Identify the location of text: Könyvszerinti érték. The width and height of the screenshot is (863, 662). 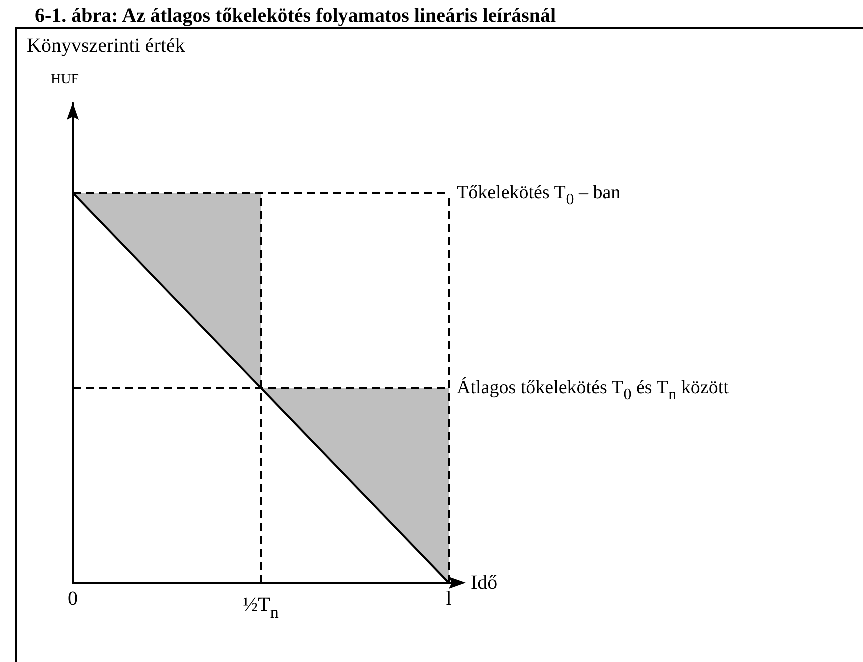
(106, 46).